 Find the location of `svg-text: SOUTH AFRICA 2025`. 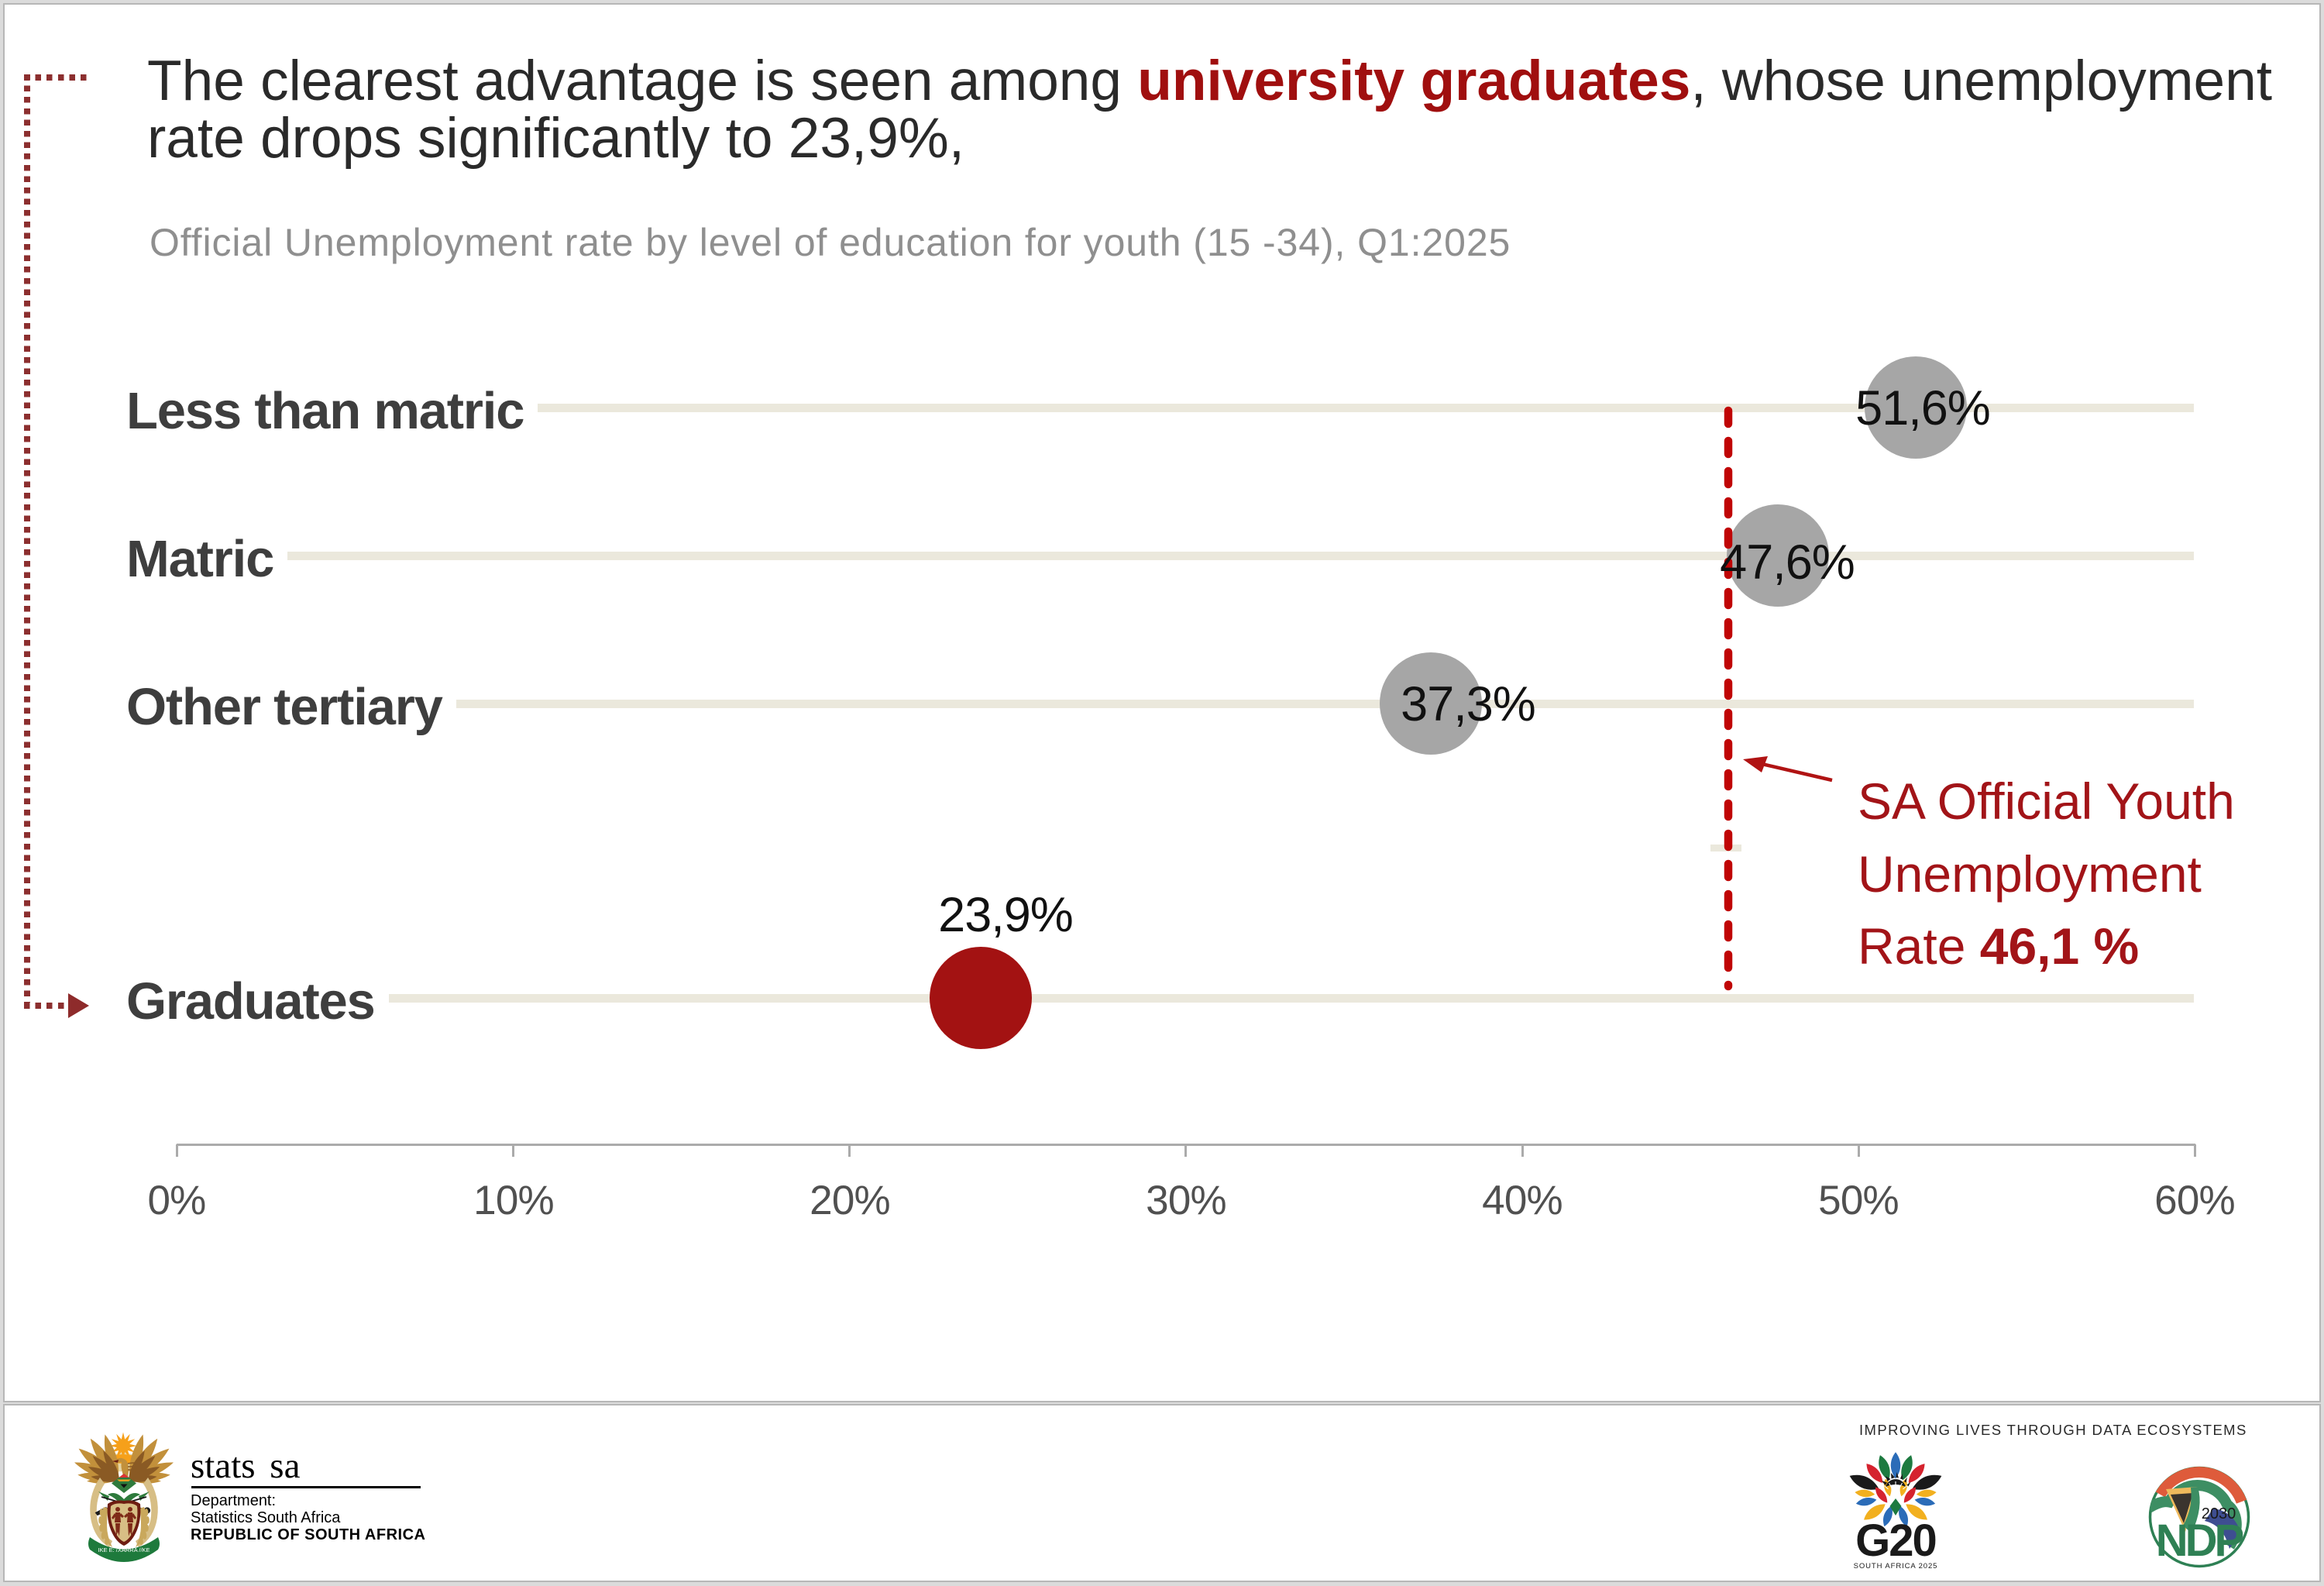

svg-text: SOUTH AFRICA 2025 is located at coordinates (1896, 1567).